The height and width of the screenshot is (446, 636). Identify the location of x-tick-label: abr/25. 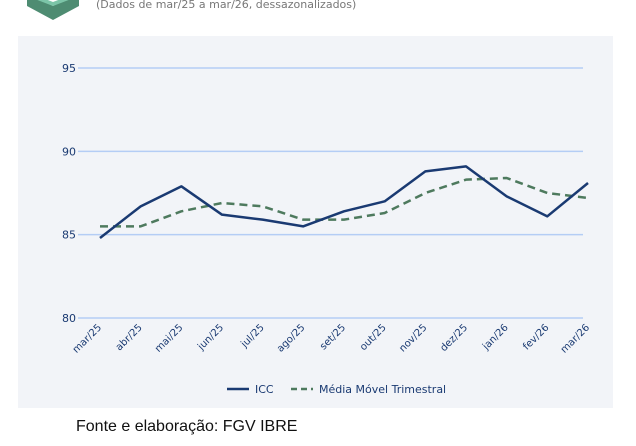
(129, 337).